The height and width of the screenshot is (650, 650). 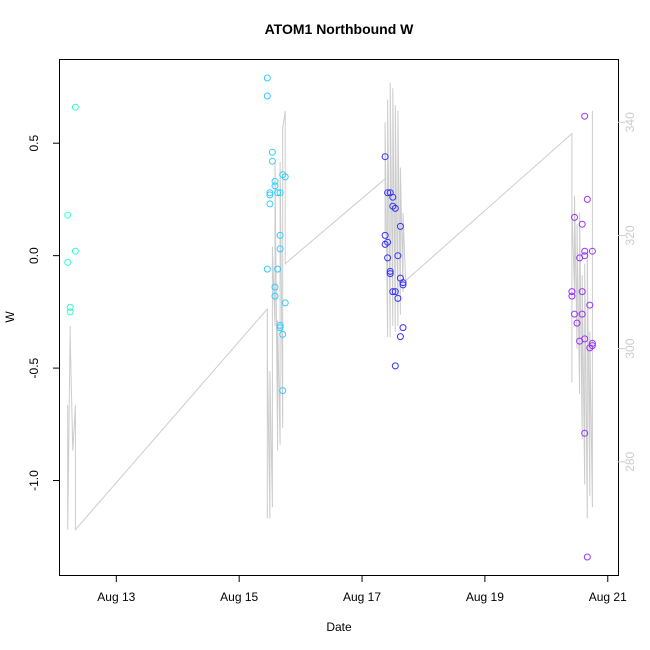 I want to click on x-tick-label: Aug 21, so click(x=608, y=597).